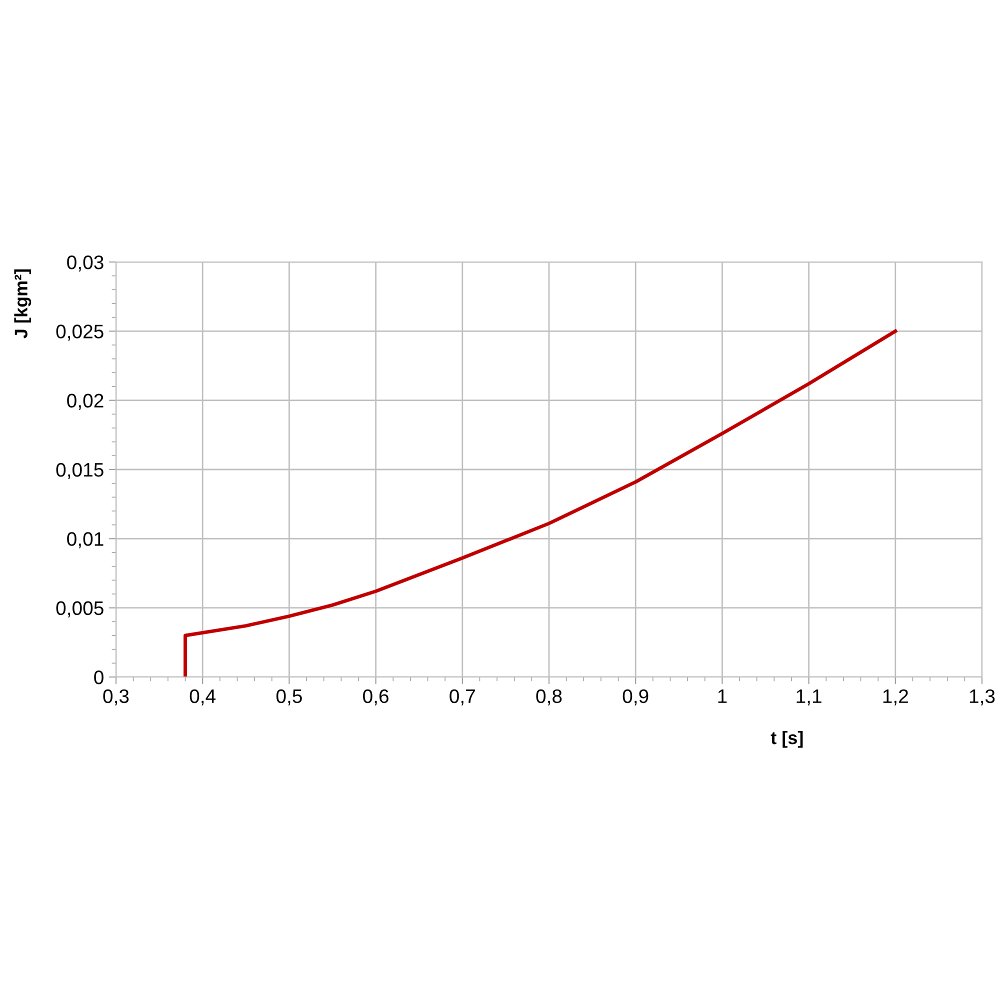 The width and height of the screenshot is (1000, 1000). I want to click on x-axis-title: t [s], so click(786, 739).